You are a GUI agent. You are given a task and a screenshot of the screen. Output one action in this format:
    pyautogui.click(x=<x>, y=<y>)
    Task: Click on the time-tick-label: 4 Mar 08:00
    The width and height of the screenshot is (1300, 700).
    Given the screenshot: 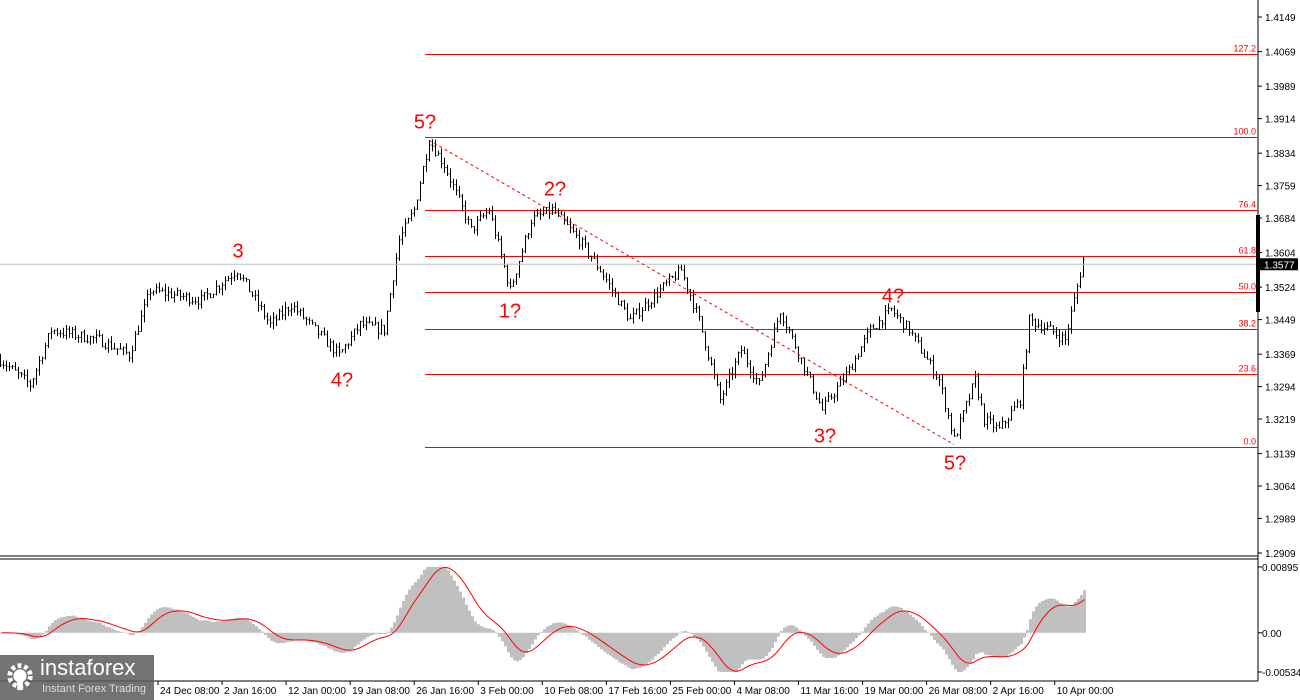 What is the action you would take?
    pyautogui.click(x=763, y=691)
    